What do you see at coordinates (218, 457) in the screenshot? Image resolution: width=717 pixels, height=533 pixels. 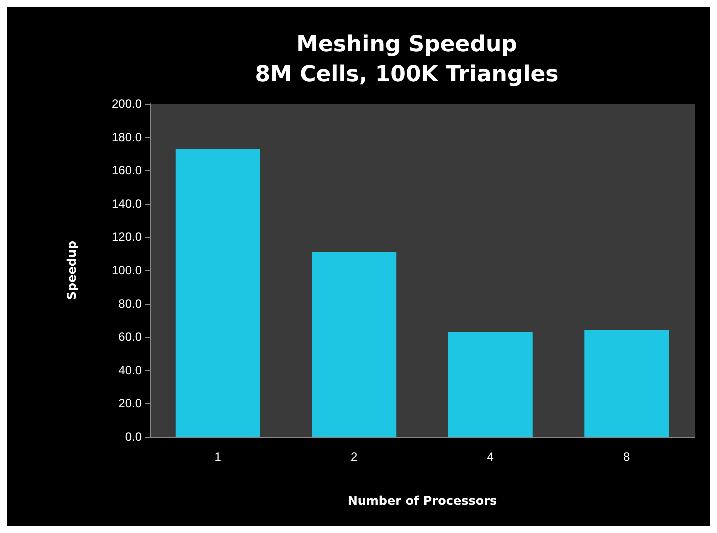 I see `x-tick-label: 1` at bounding box center [218, 457].